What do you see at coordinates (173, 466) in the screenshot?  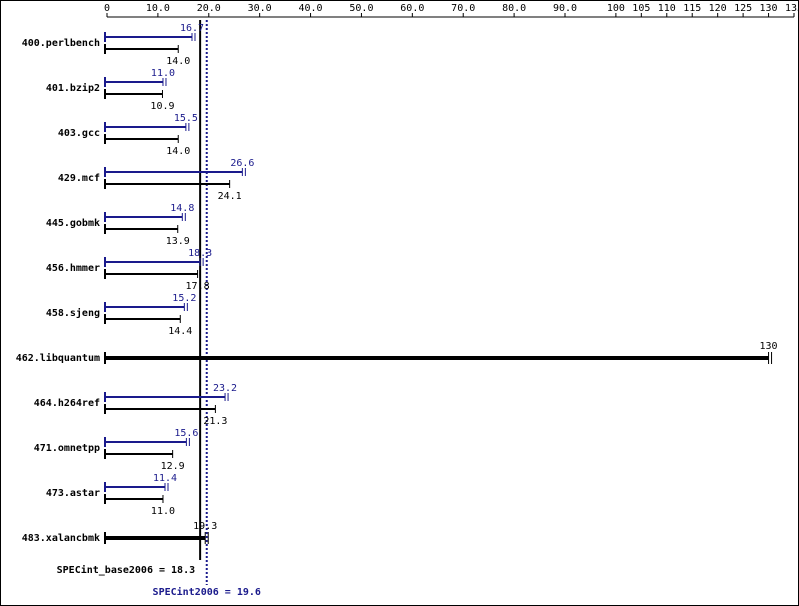 I see `value-label: 12.9` at bounding box center [173, 466].